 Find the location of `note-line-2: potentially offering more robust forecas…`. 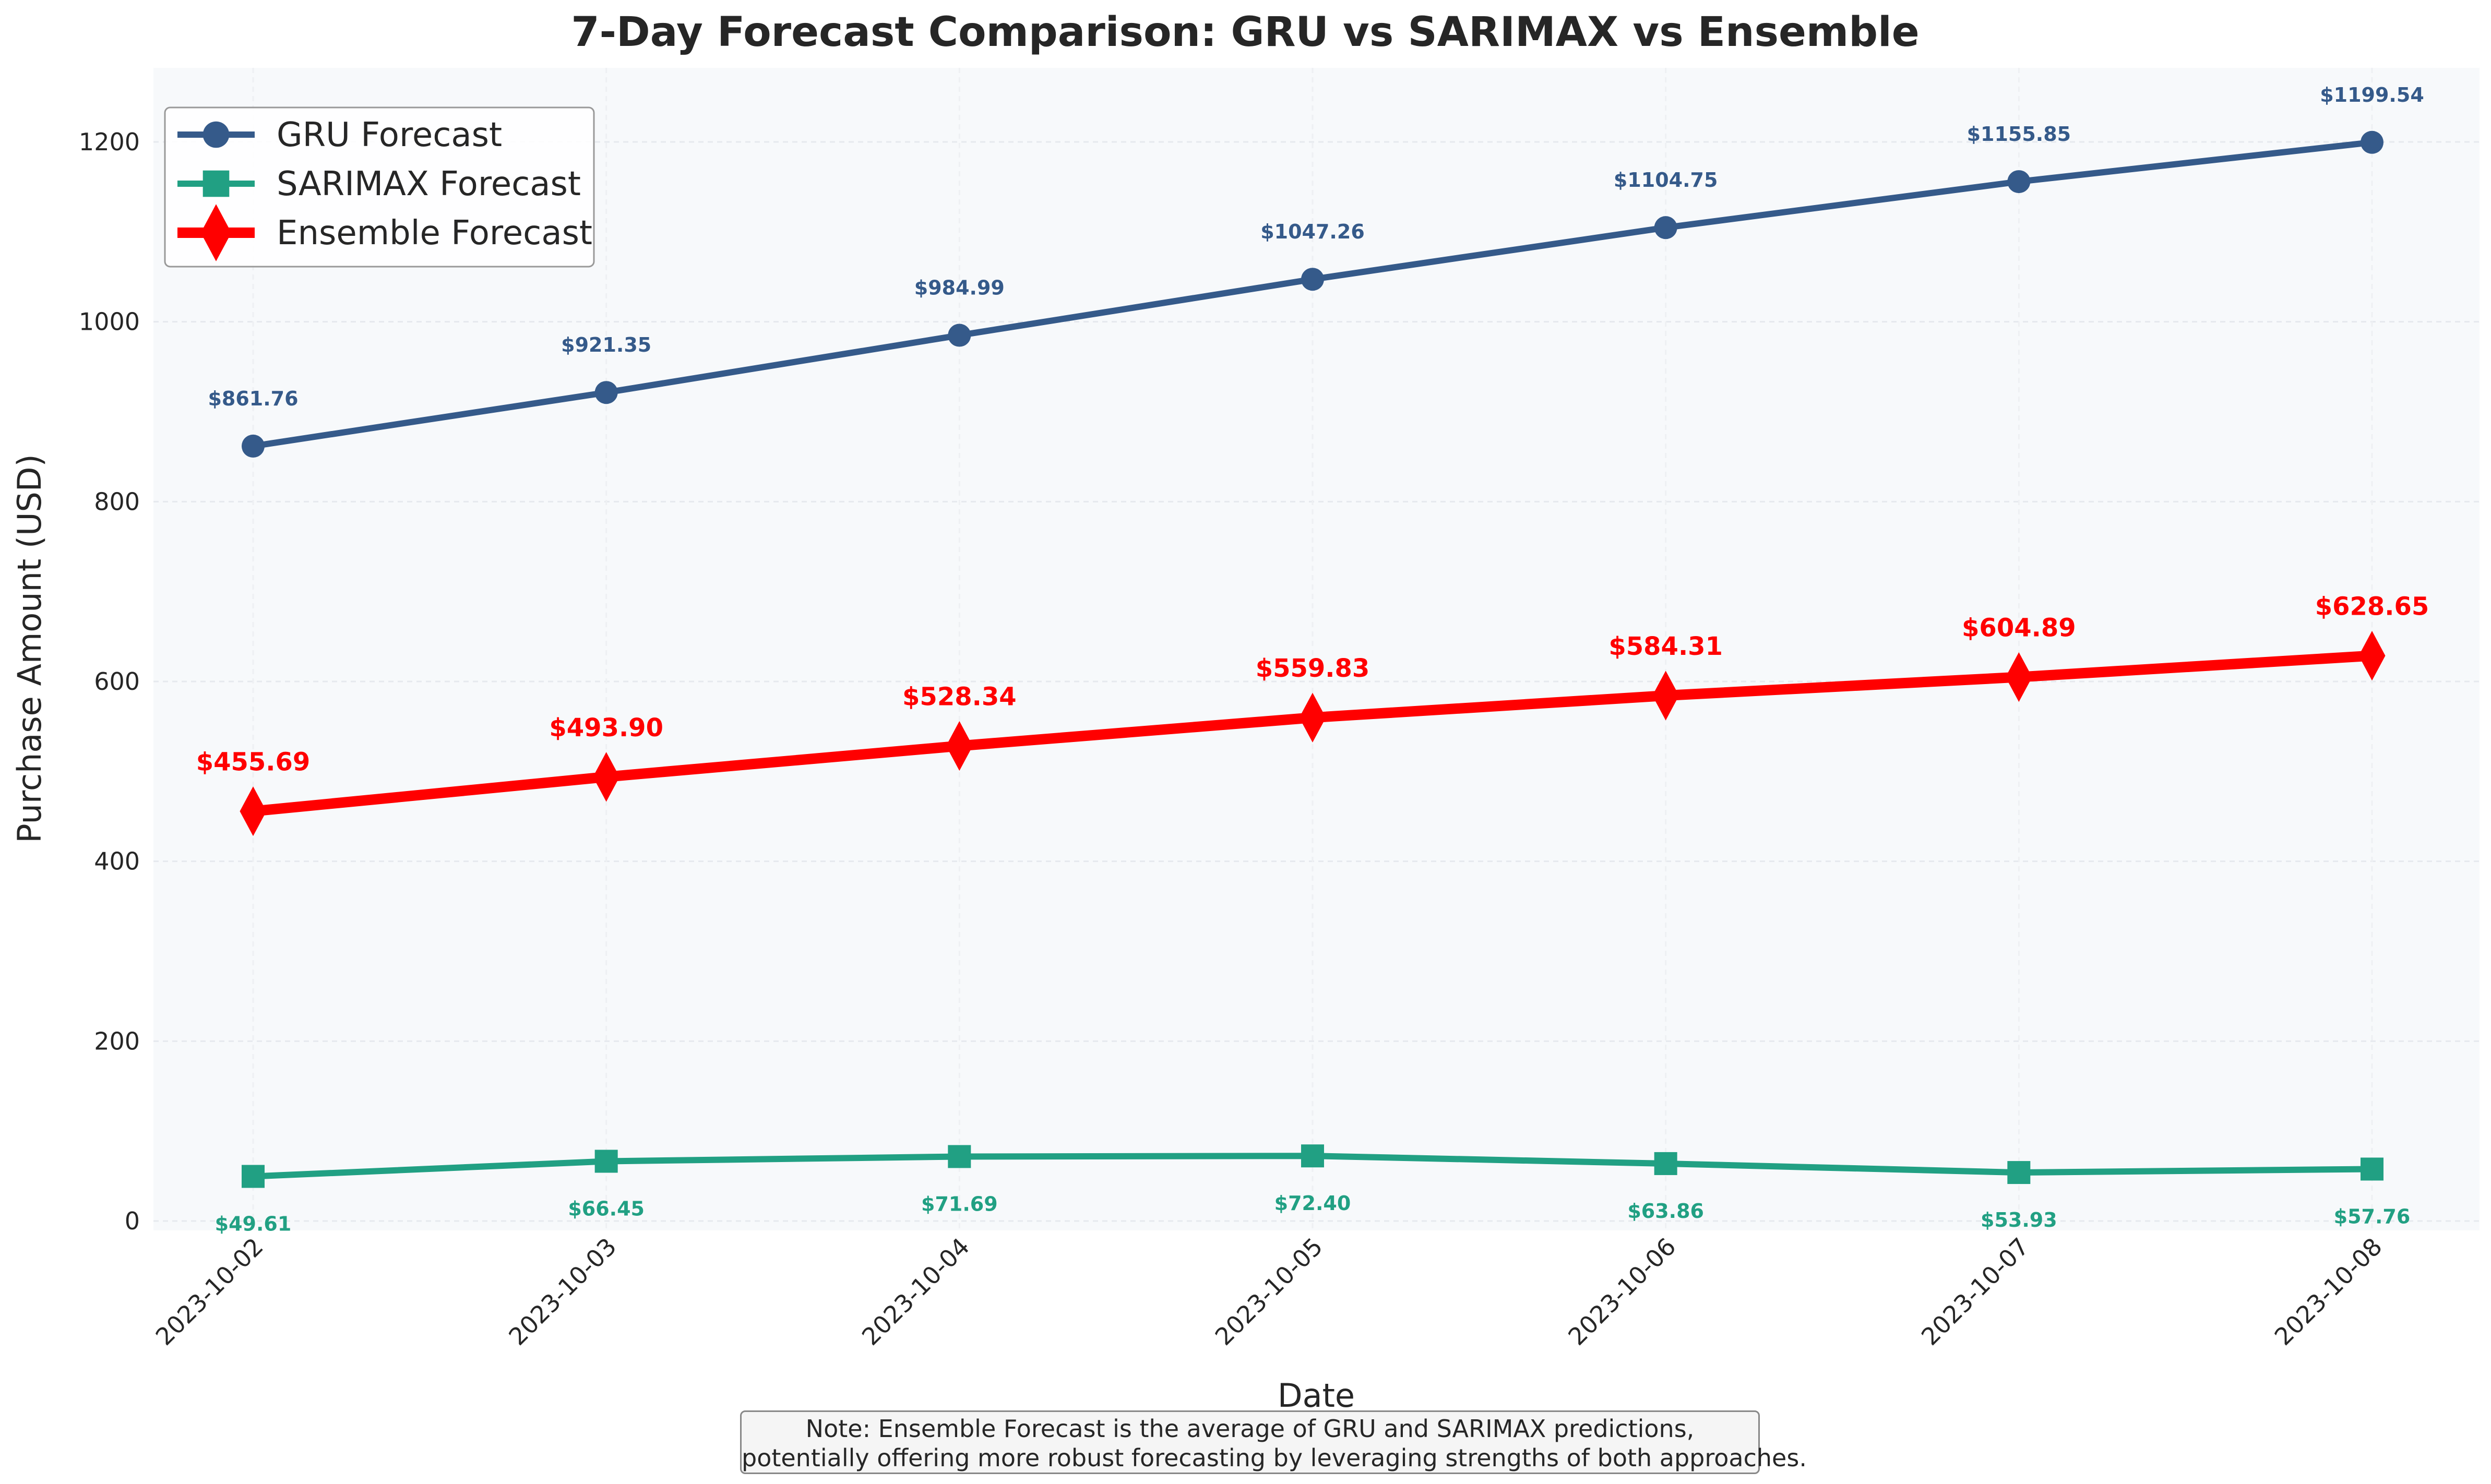

note-line-2: potentially offering more robust forecas… is located at coordinates (1275, 1458).